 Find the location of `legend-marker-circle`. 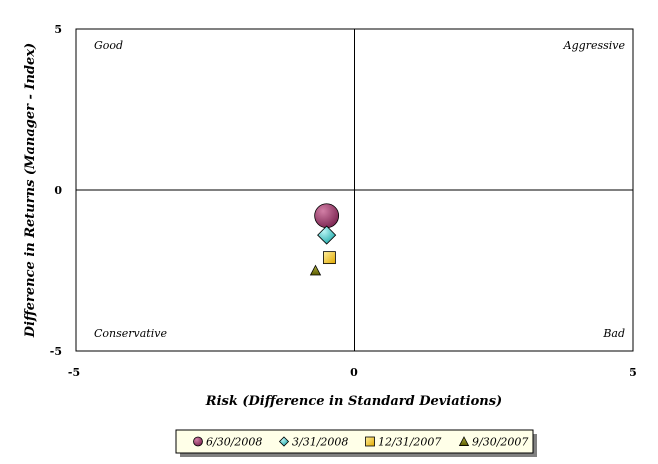

legend-marker-circle is located at coordinates (198, 441).